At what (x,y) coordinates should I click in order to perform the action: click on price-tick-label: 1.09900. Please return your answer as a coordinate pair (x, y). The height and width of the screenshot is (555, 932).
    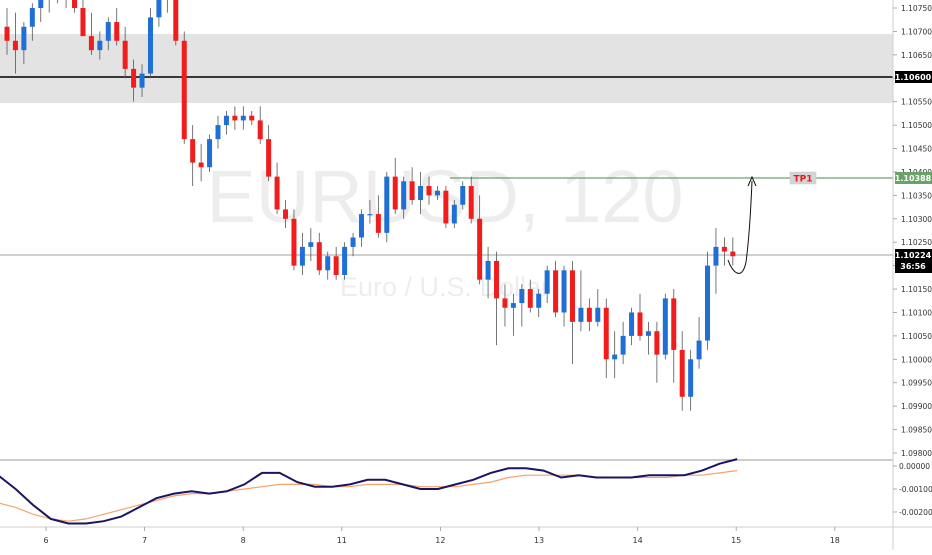
    Looking at the image, I should click on (916, 406).